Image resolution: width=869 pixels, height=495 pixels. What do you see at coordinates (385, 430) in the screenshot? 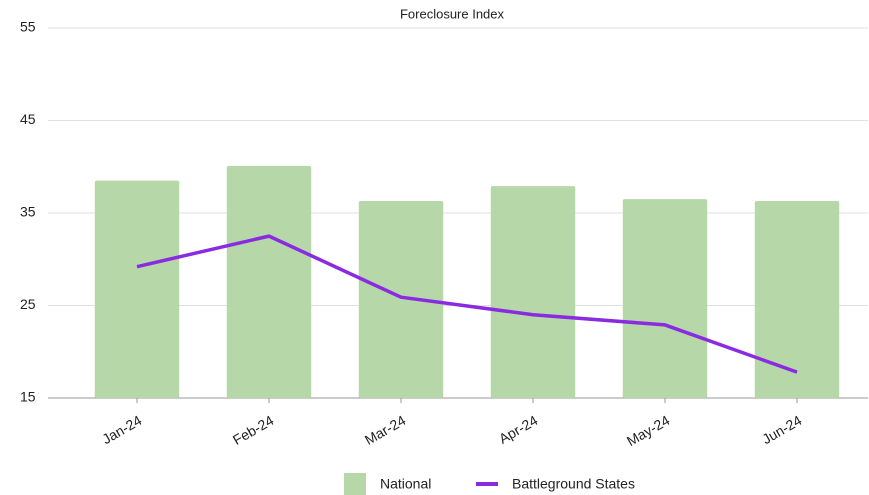
I see `x-tick-label: Mar-24` at bounding box center [385, 430].